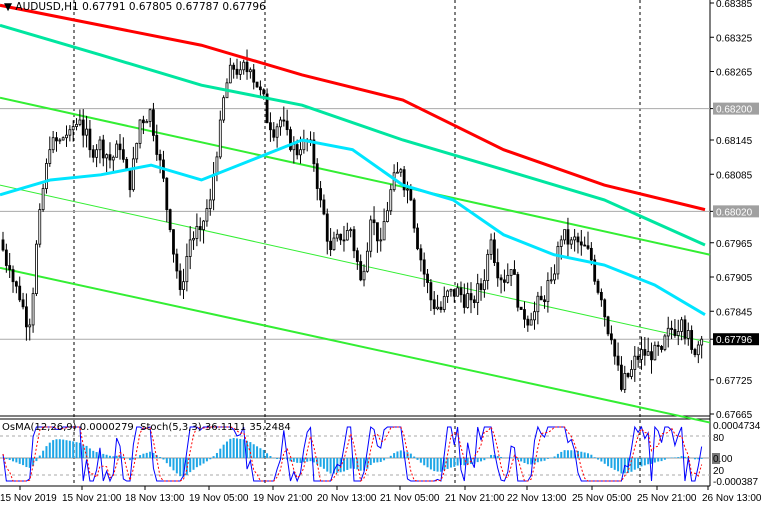 Image resolution: width=762 pixels, height=508 pixels. What do you see at coordinates (244, 7) in the screenshot?
I see `close-value: 0.67796` at bounding box center [244, 7].